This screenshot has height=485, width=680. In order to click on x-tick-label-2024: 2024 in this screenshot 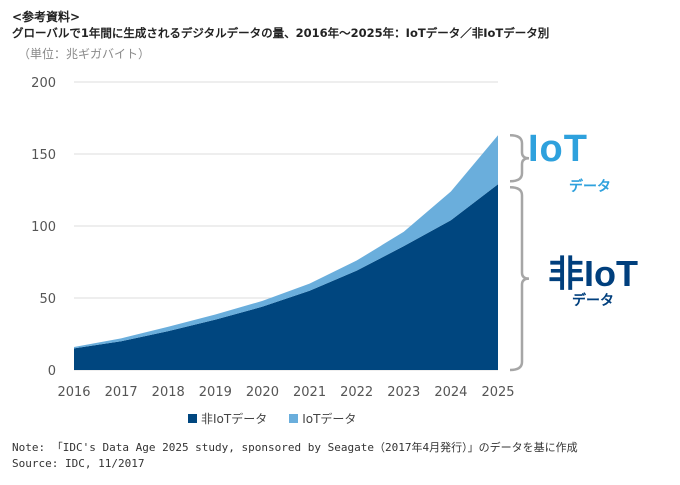, I will do `click(450, 392)`.